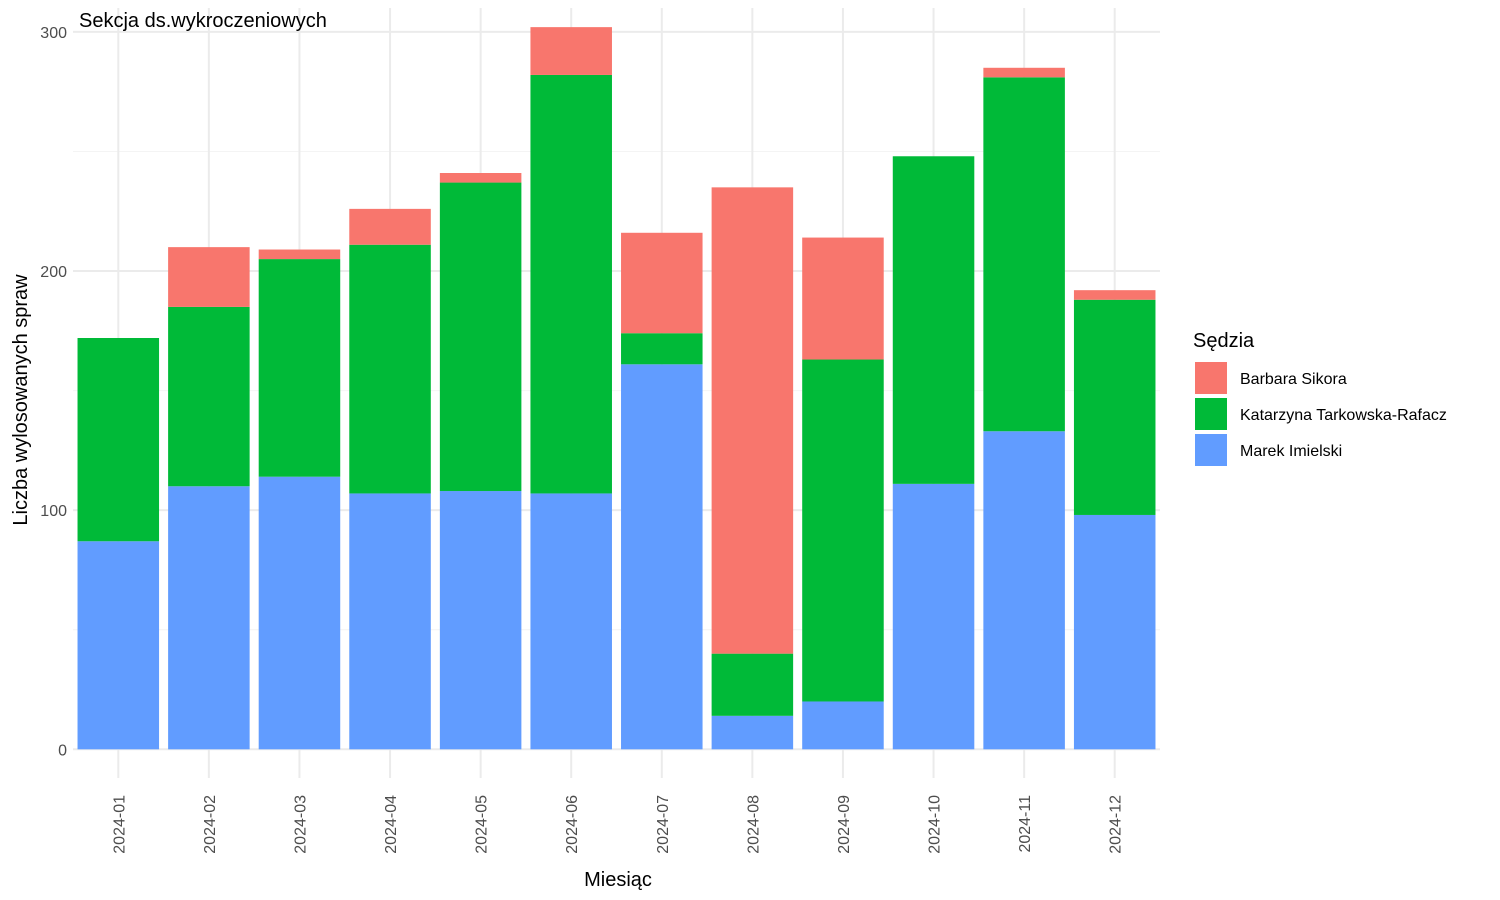  I want to click on y-axis-label: Liczba wylosowanych spraw, so click(21, 400).